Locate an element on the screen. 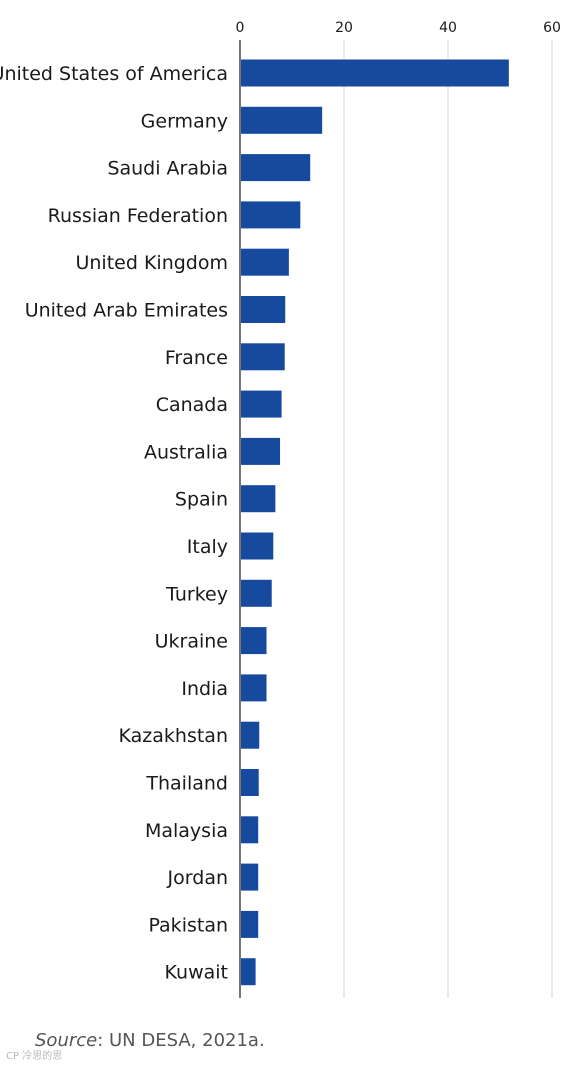 Image resolution: width=562 pixels, height=1068 pixels. x-axis-ticks: 0 20 40 60 is located at coordinates (398, 28).